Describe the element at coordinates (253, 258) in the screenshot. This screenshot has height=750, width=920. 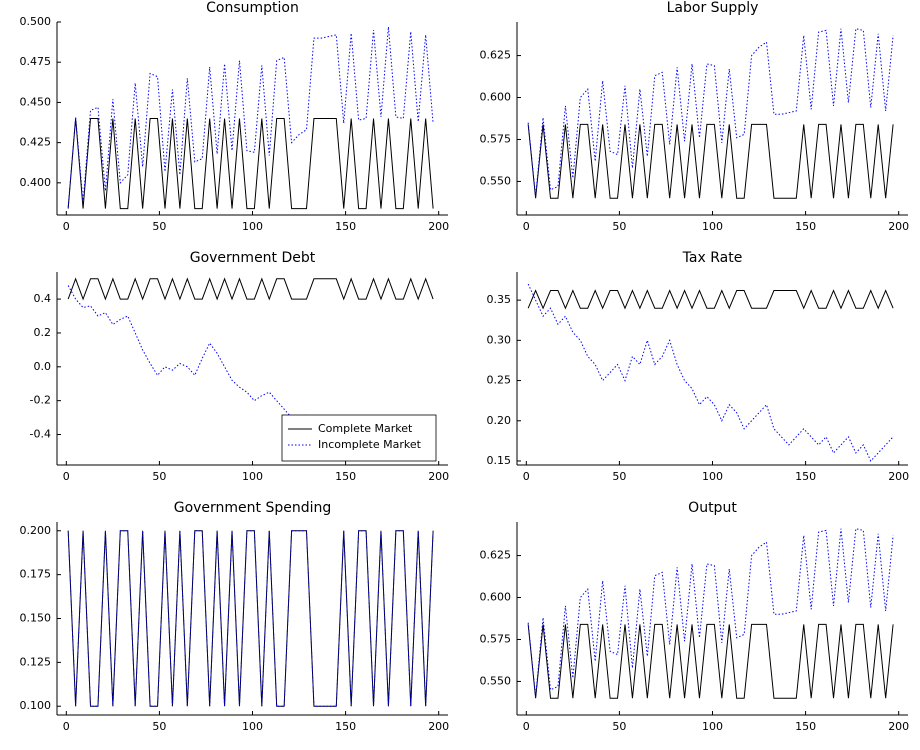
I see `subplot-title: Government Debt` at that location.